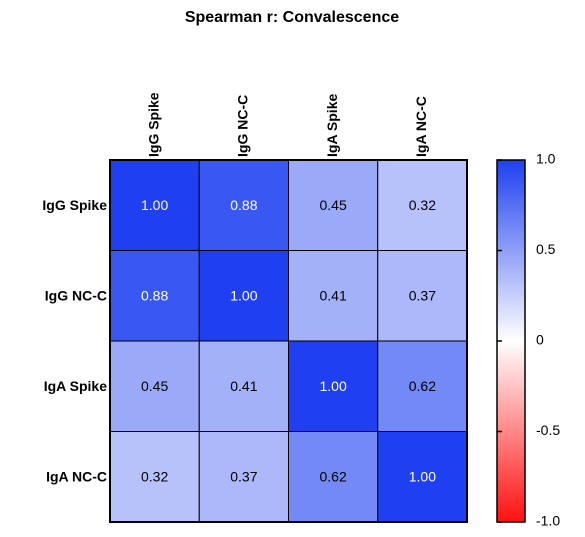 The height and width of the screenshot is (537, 585). I want to click on colorbar-tick-label: -1.0, so click(548, 521).